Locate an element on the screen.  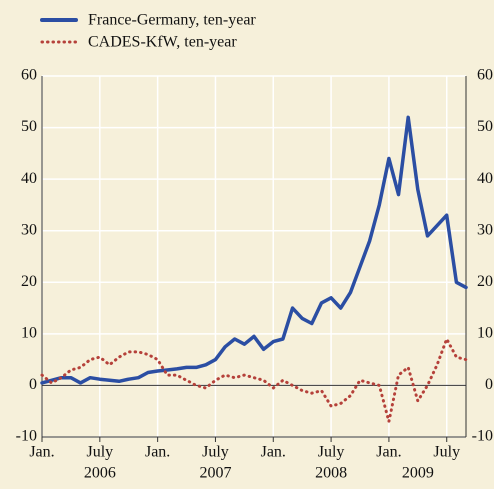
legend-label: France-Germany, ten-year is located at coordinates (172, 20).